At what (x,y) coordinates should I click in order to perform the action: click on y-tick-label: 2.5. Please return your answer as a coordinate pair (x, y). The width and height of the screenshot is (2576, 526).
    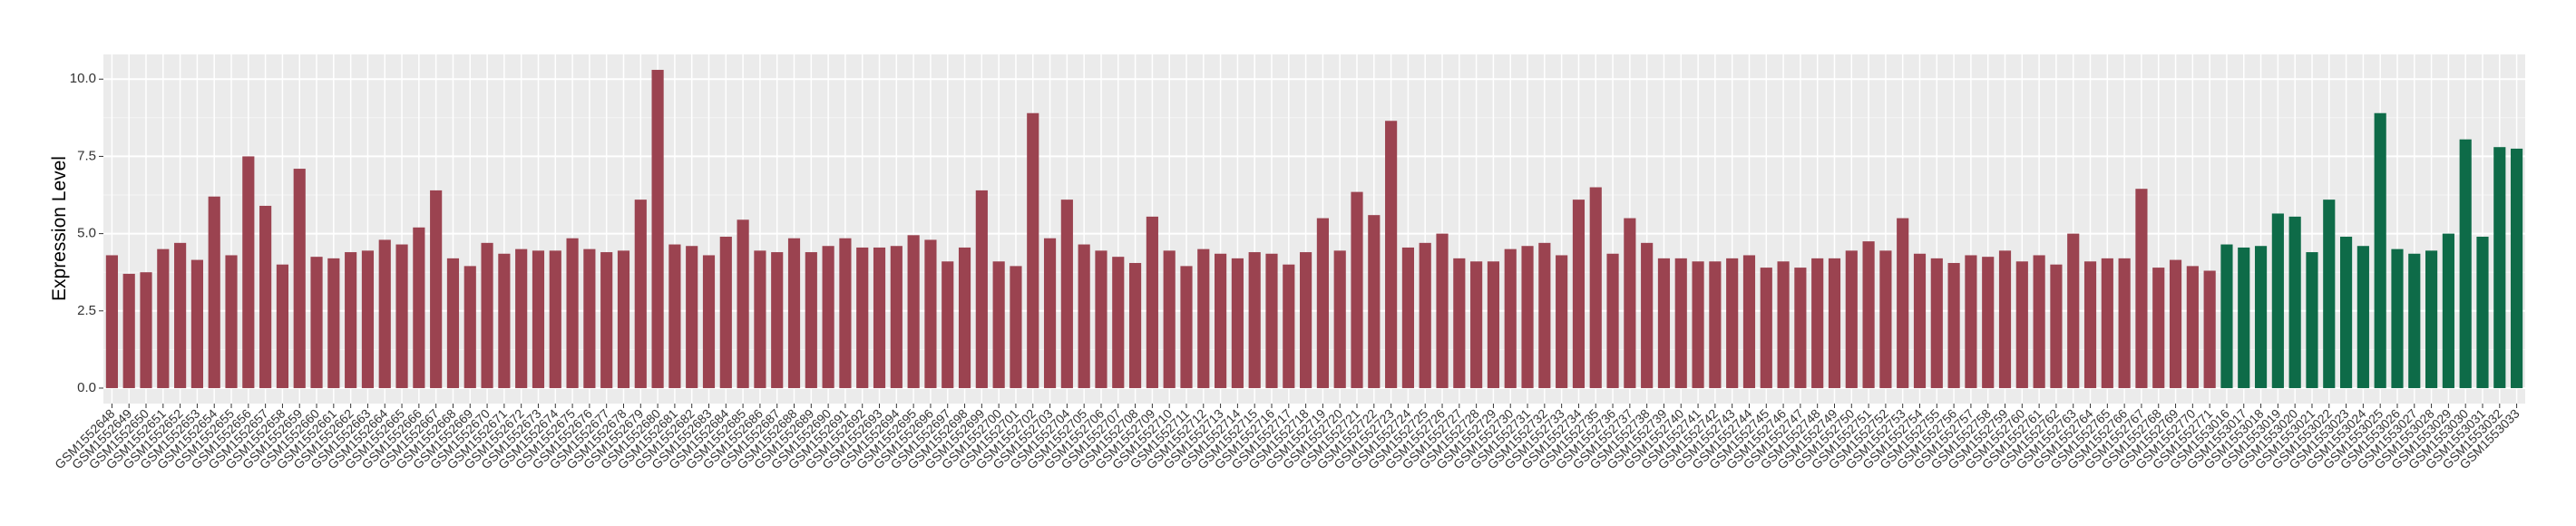
    Looking at the image, I should click on (86, 311).